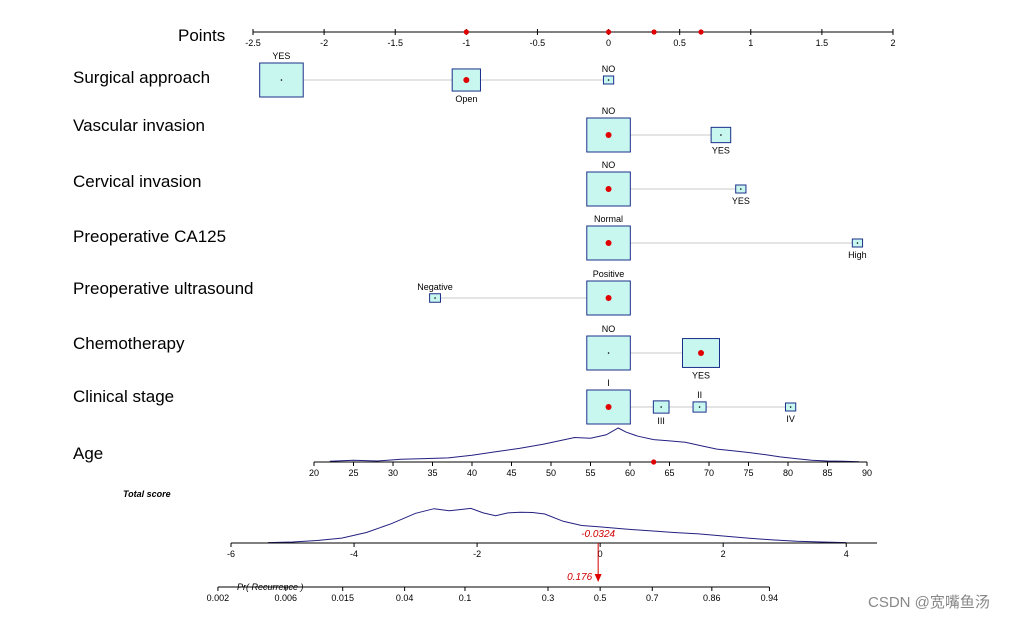 This screenshot has width=1019, height=619. Describe the element at coordinates (129, 343) in the screenshot. I see `variable-label-chemotherapy: Chemotherapy` at that location.